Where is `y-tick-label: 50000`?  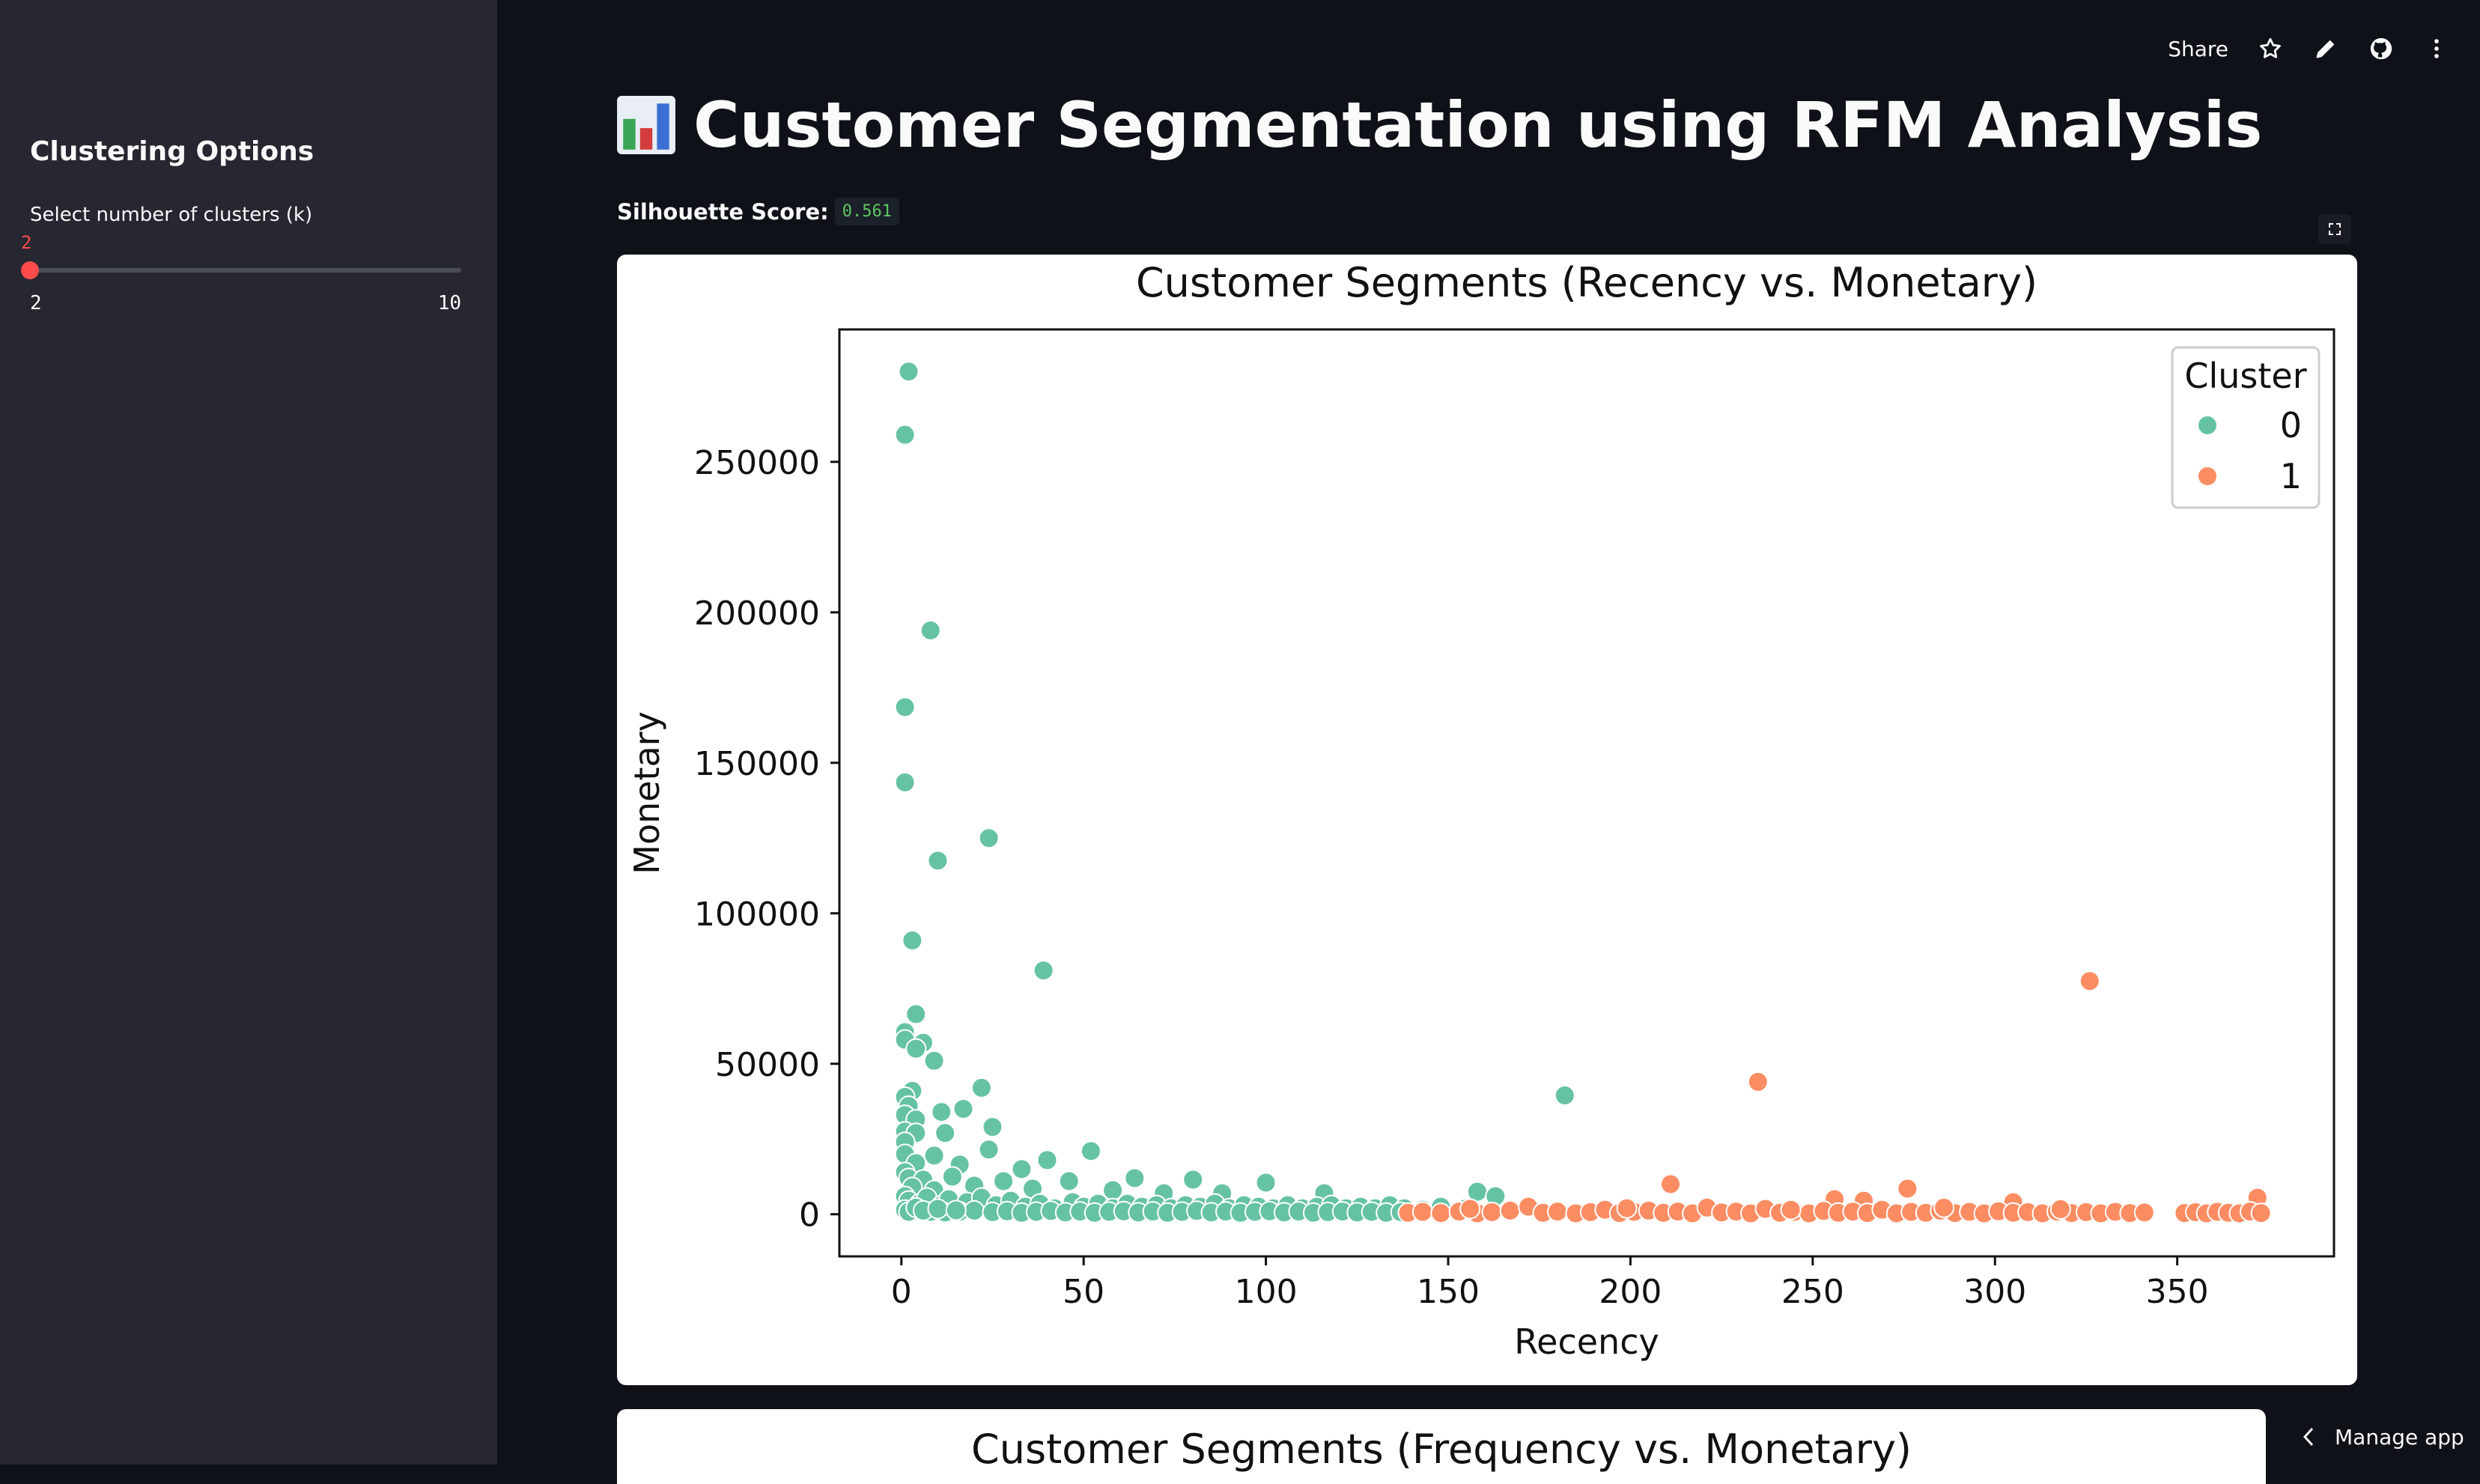 y-tick-label: 50000 is located at coordinates (767, 1065).